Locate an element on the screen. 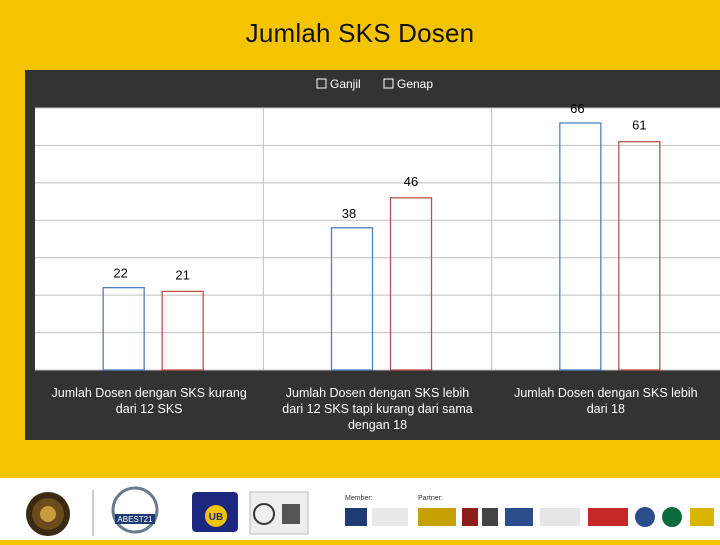 The height and width of the screenshot is (545, 720). partner-logos: Partner: is located at coordinates (566, 511).